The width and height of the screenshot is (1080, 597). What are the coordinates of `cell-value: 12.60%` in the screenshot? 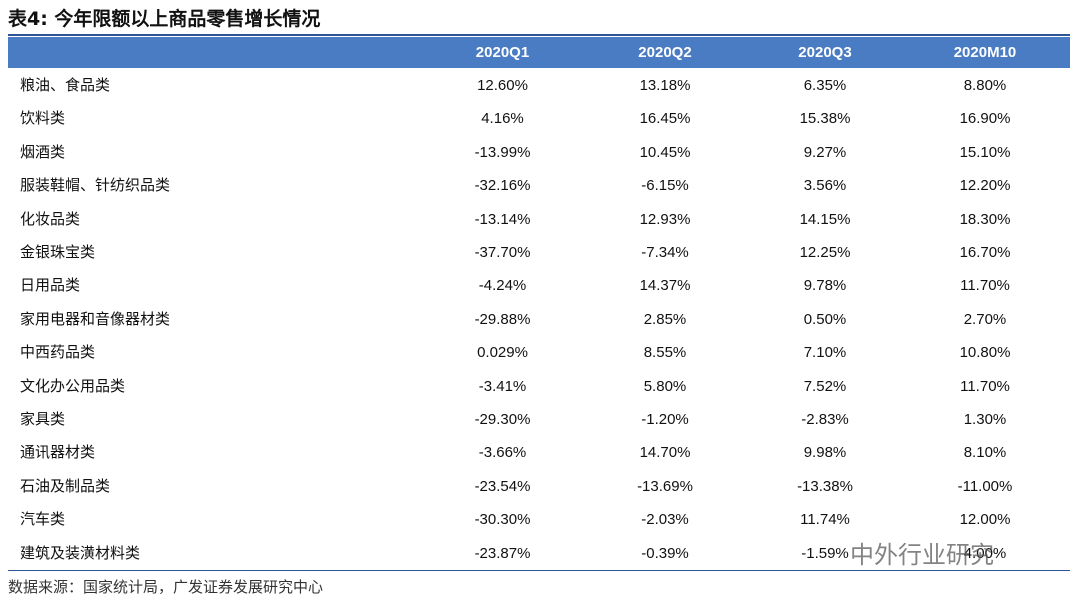 It's located at (502, 85).